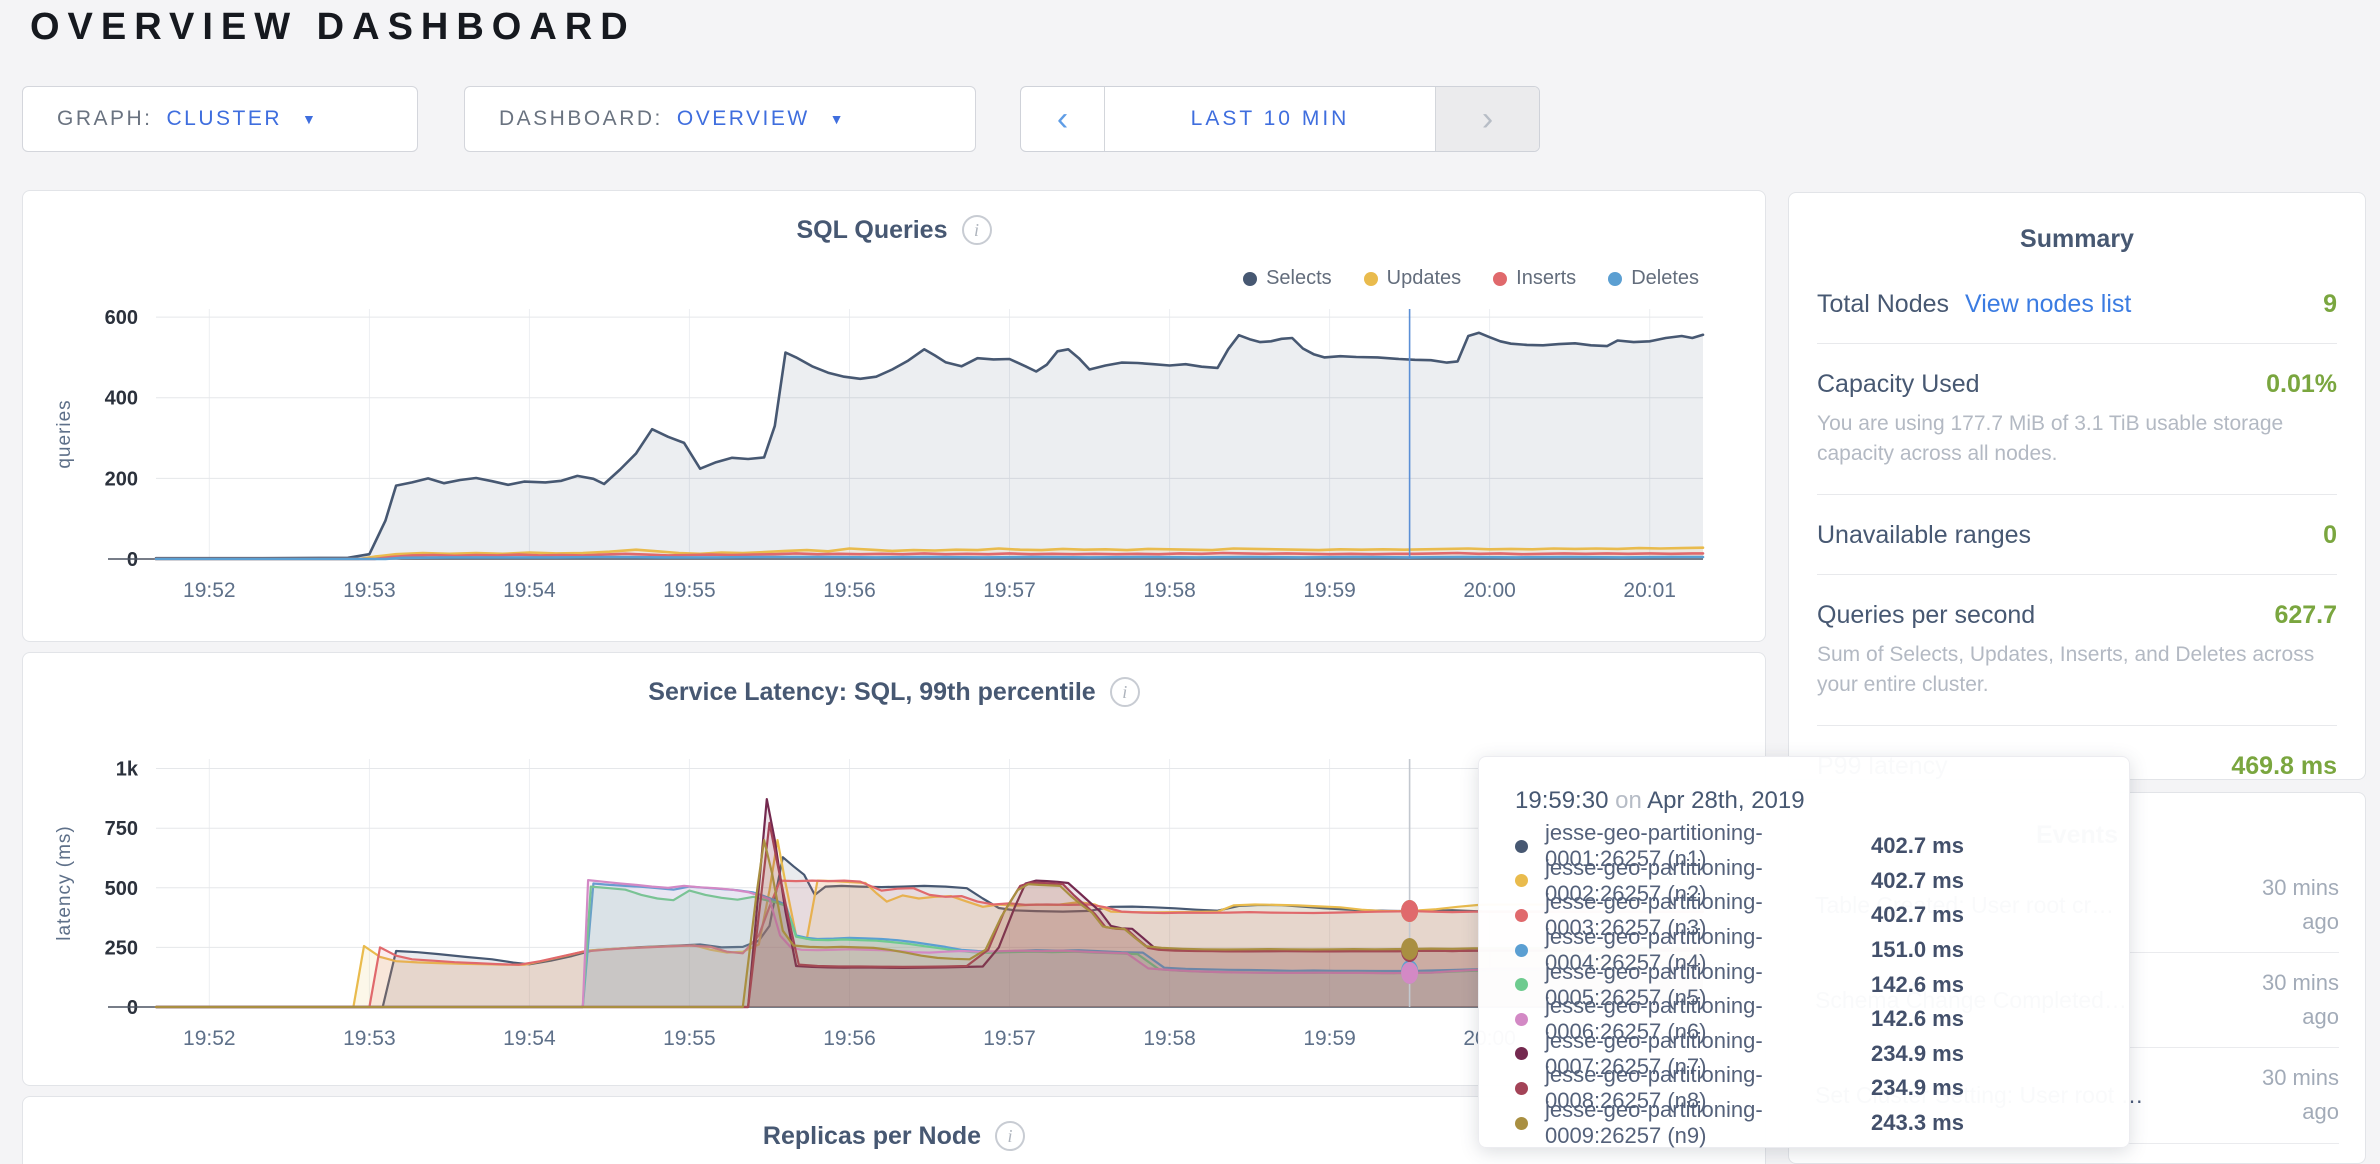 This screenshot has height=1164, width=2380. I want to click on service-latency-title: Service Latency: SQL, 99th percentile, so click(872, 691).